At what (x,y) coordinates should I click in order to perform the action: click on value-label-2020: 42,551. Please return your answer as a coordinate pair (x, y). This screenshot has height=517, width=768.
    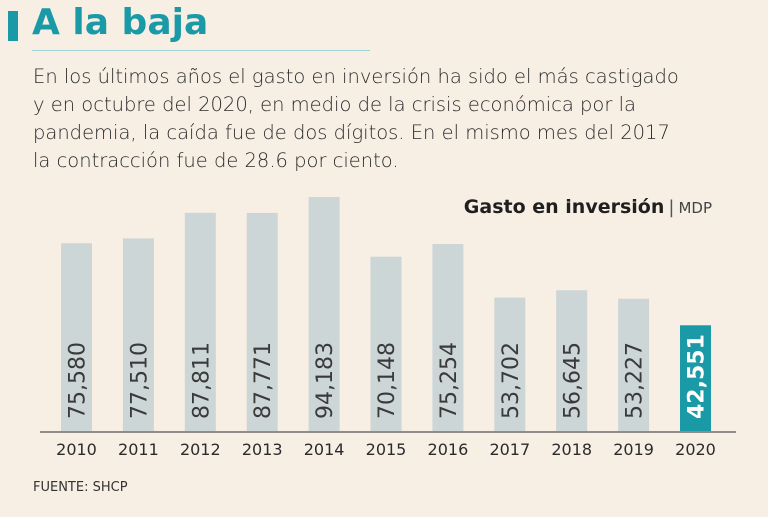
    Looking at the image, I should click on (697, 376).